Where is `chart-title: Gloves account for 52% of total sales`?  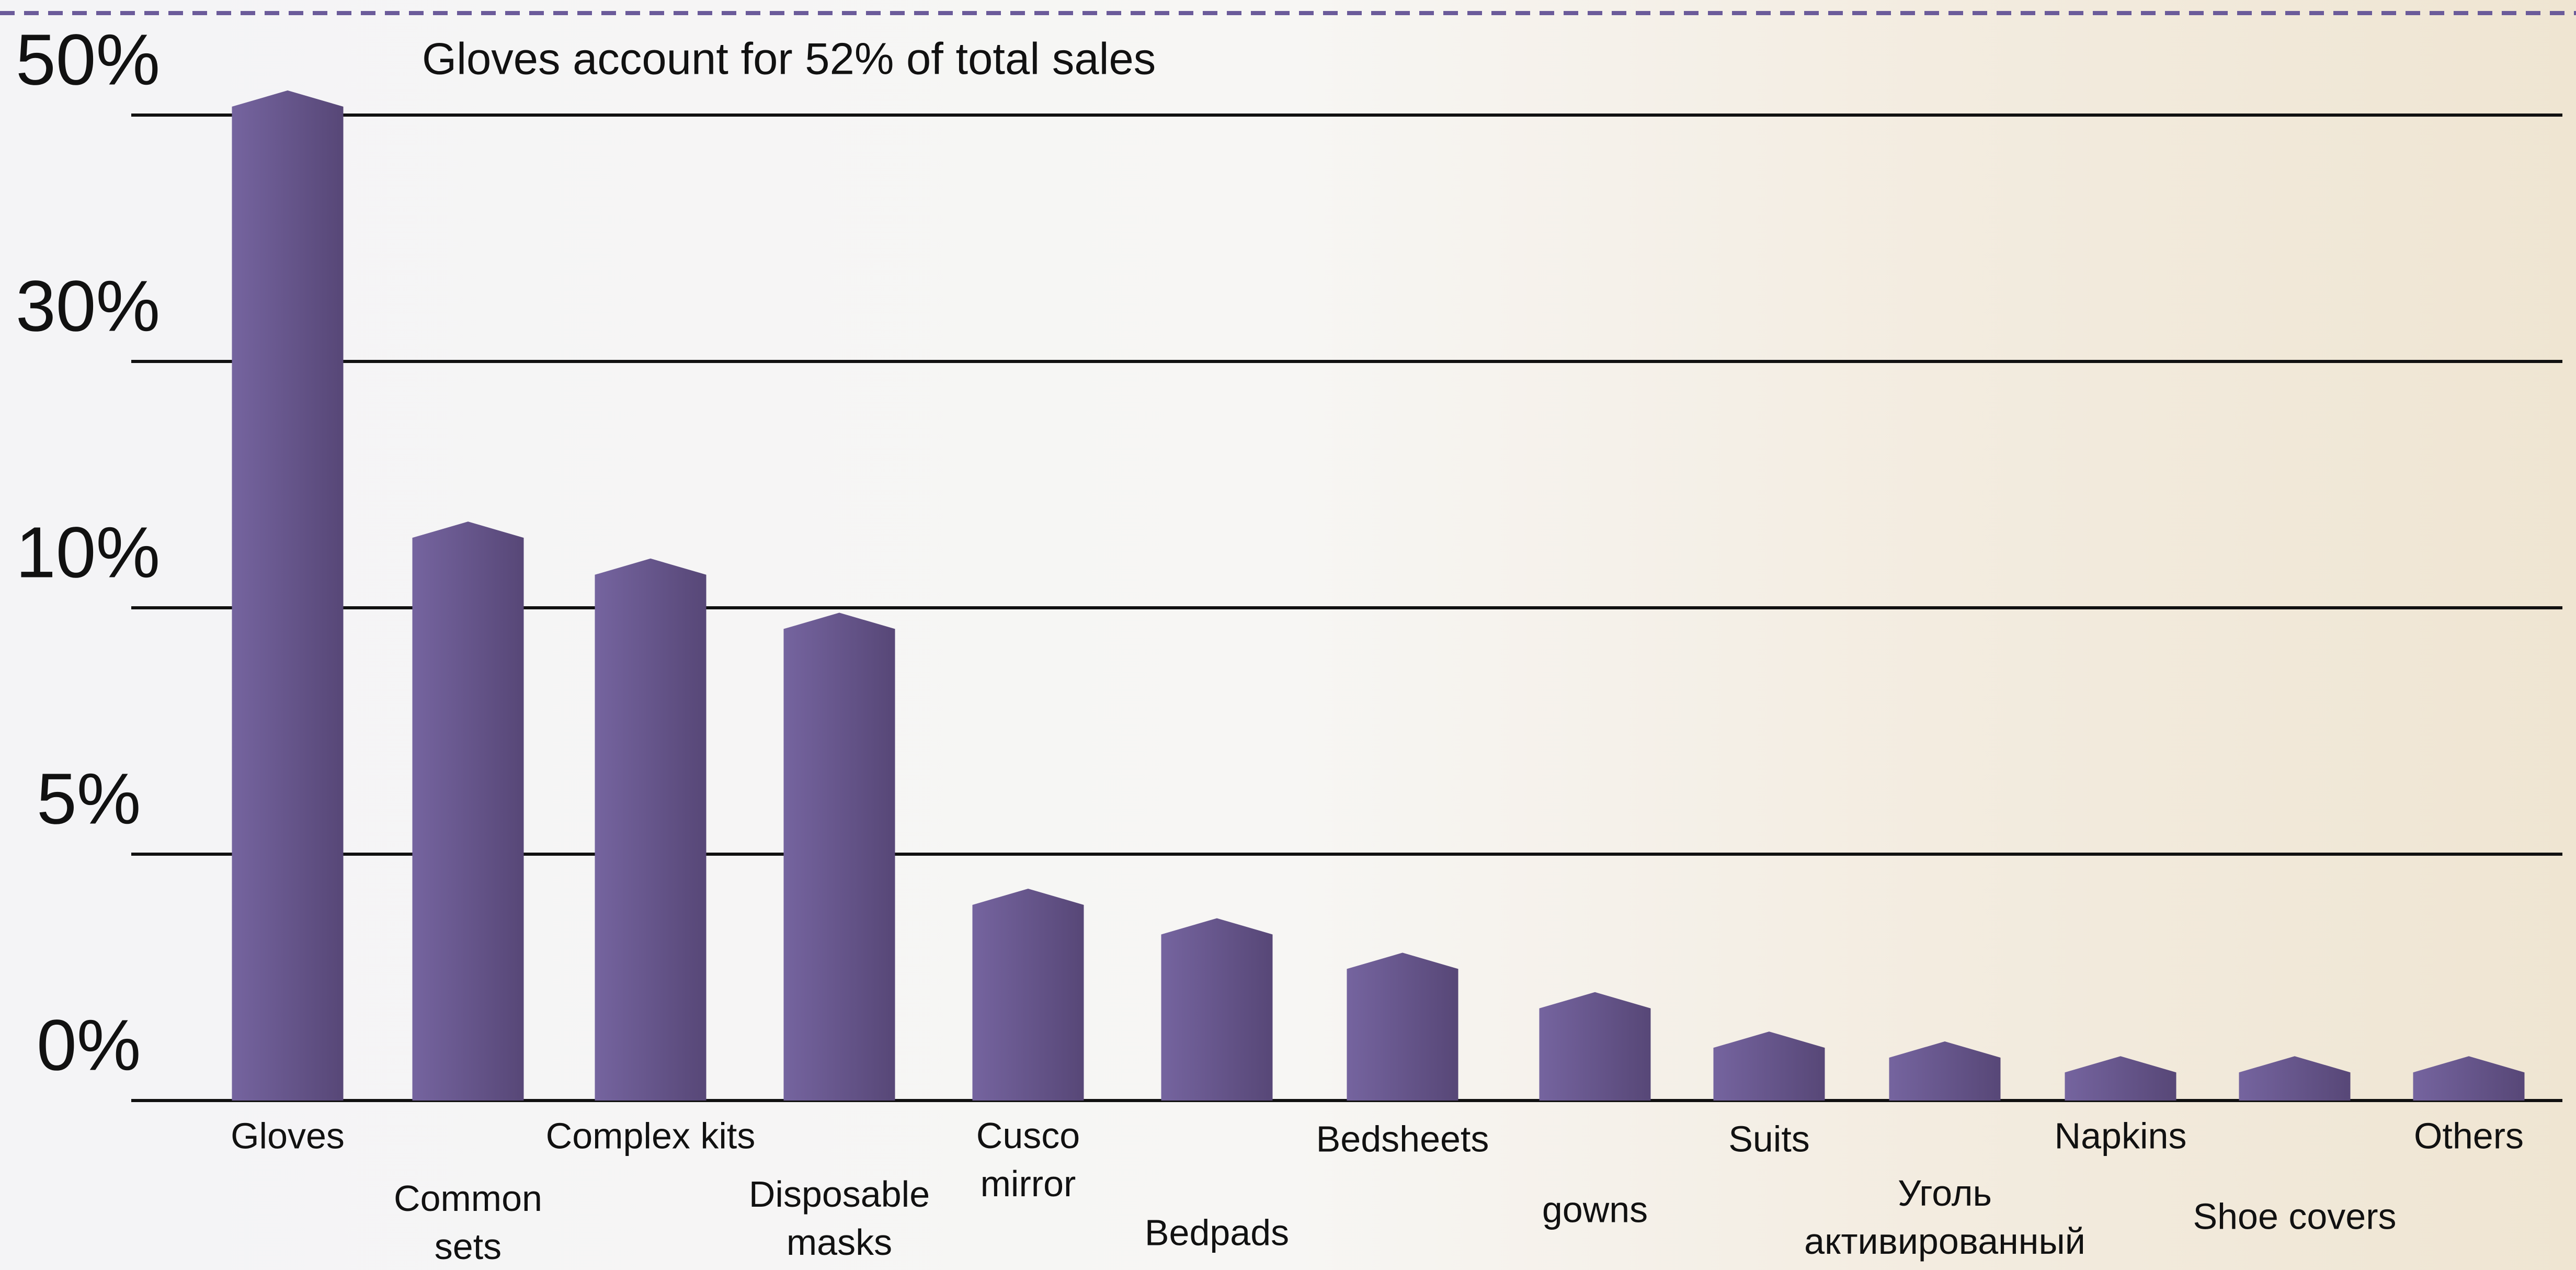 chart-title: Gloves account for 52% of total sales is located at coordinates (789, 59).